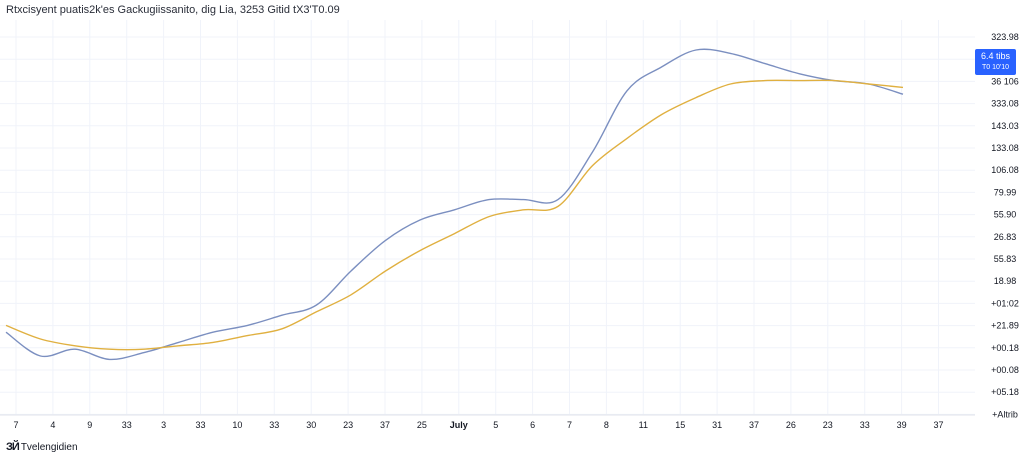  What do you see at coordinates (532, 425) in the screenshot?
I see `x-tick-label: 6` at bounding box center [532, 425].